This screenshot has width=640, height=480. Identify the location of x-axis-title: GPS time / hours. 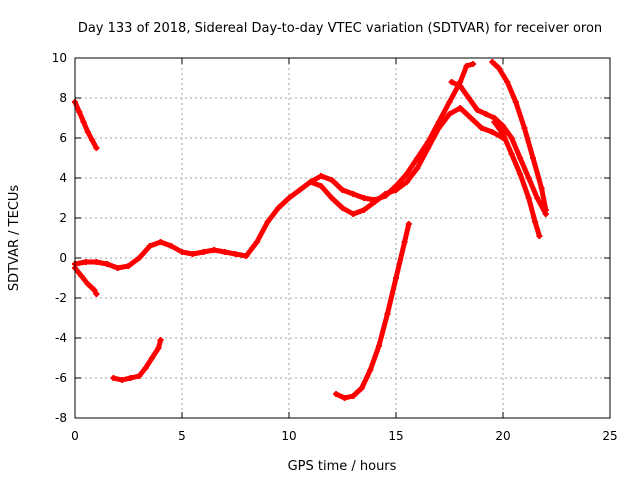
(342, 466).